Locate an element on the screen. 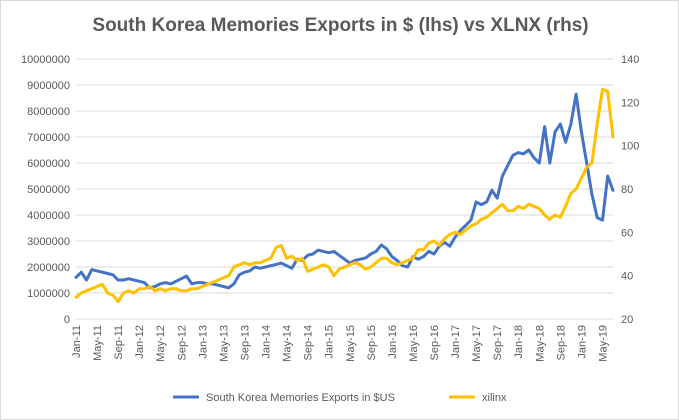 Image resolution: width=679 pixels, height=420 pixels. y-axis-right: 20 40 60 80 100 120 140 is located at coordinates (630, 190).